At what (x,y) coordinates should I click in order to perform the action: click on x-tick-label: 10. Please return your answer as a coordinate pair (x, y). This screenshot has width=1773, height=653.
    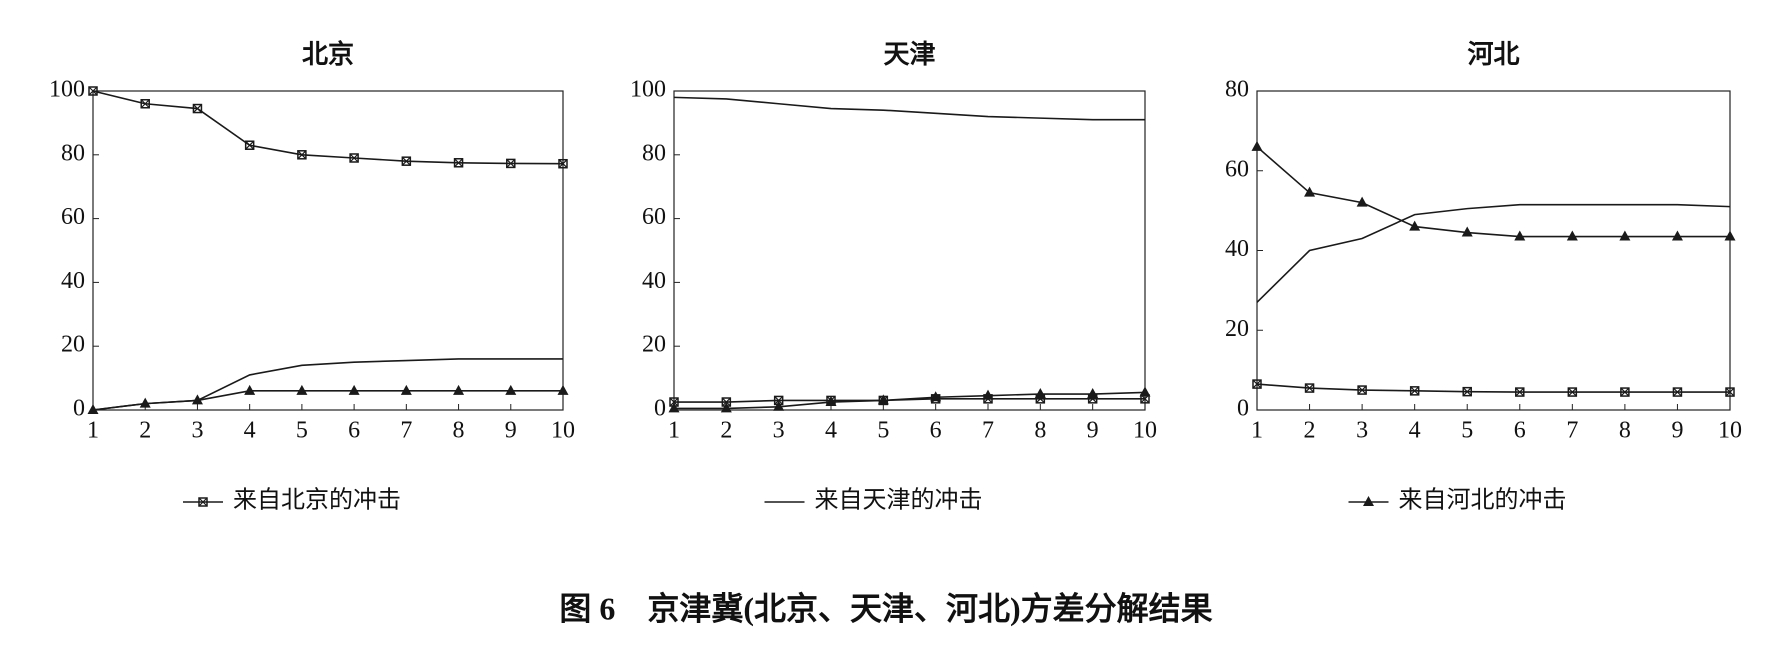
    Looking at the image, I should click on (1730, 431).